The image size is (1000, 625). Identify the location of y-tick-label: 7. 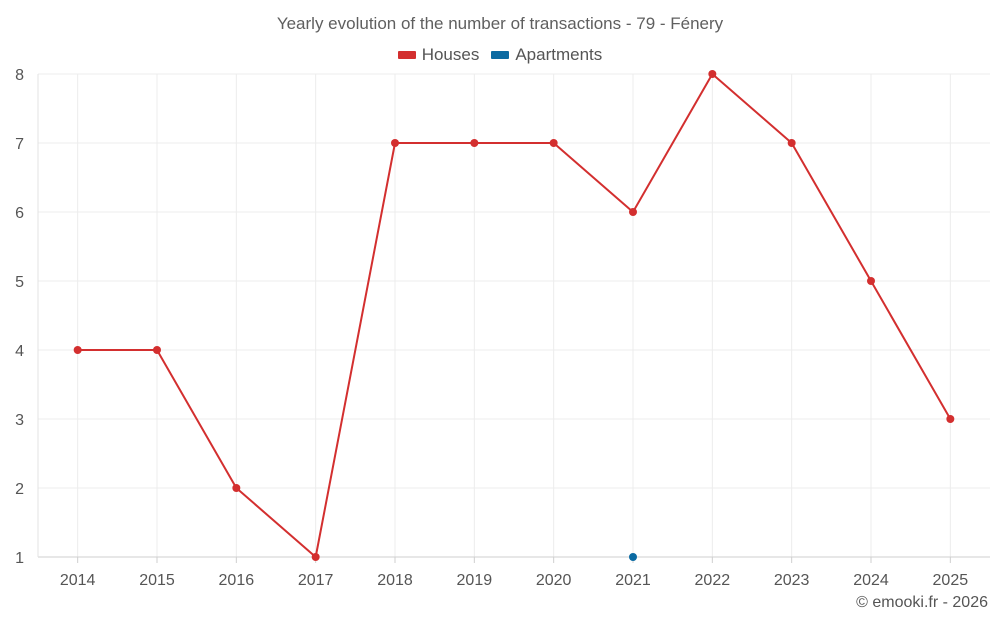
(19, 144).